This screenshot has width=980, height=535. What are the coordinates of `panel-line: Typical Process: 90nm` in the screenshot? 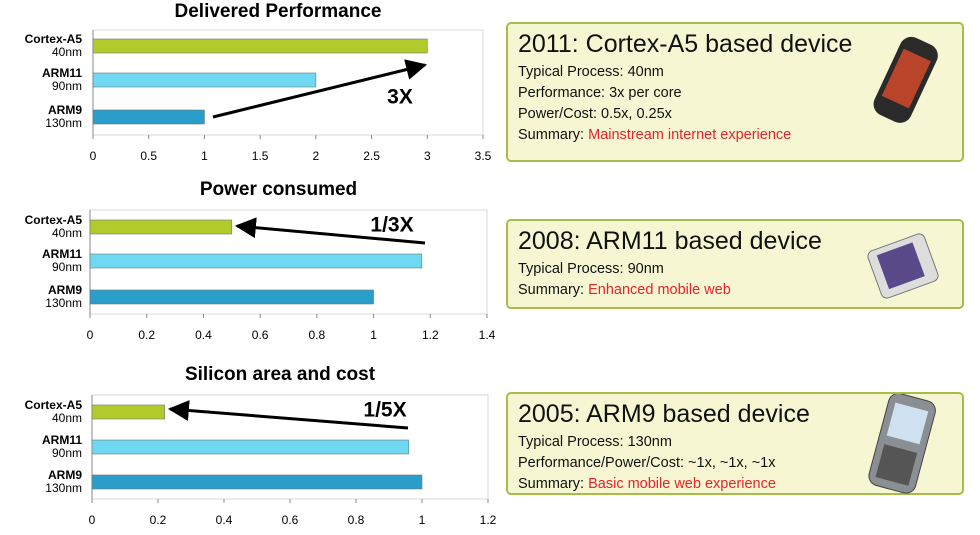 It's located at (591, 269).